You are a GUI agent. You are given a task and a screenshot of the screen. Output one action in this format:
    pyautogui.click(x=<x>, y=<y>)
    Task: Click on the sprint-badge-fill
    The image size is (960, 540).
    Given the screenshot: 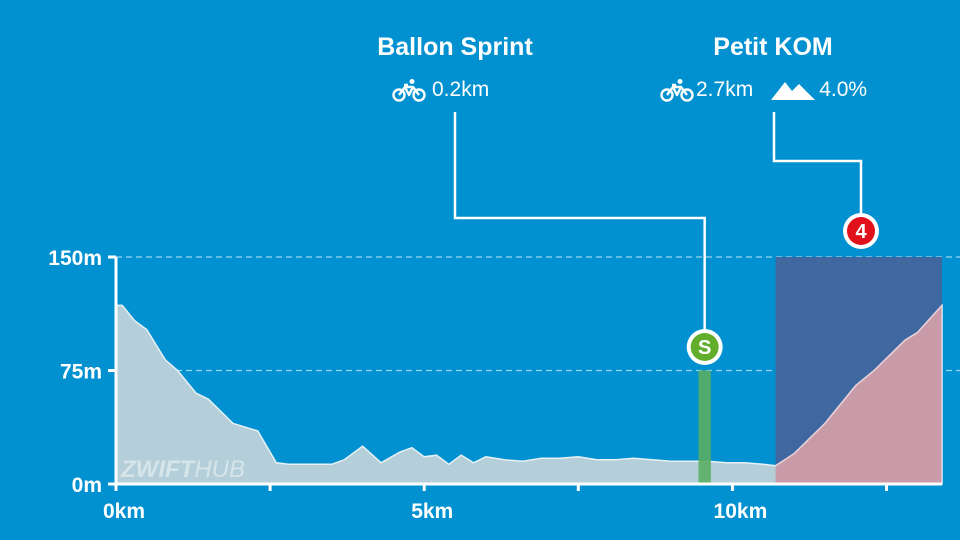 What is the action you would take?
    pyautogui.click(x=704, y=347)
    